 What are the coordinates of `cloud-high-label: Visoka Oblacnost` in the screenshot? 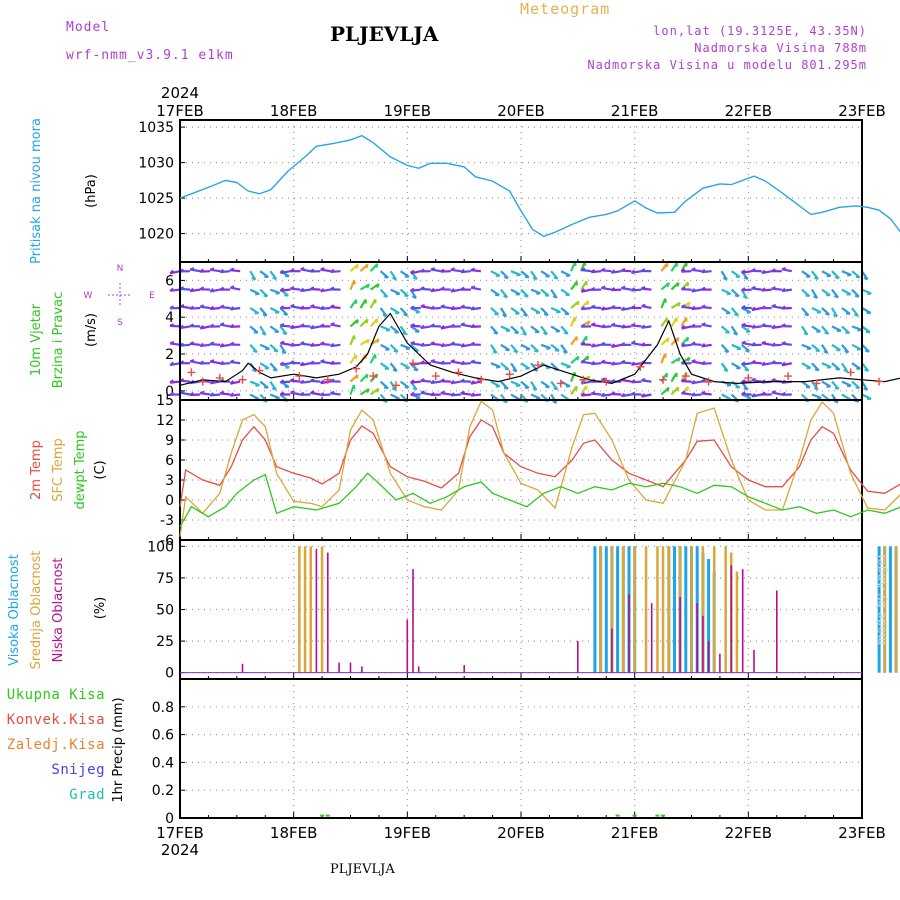 It's located at (14, 610).